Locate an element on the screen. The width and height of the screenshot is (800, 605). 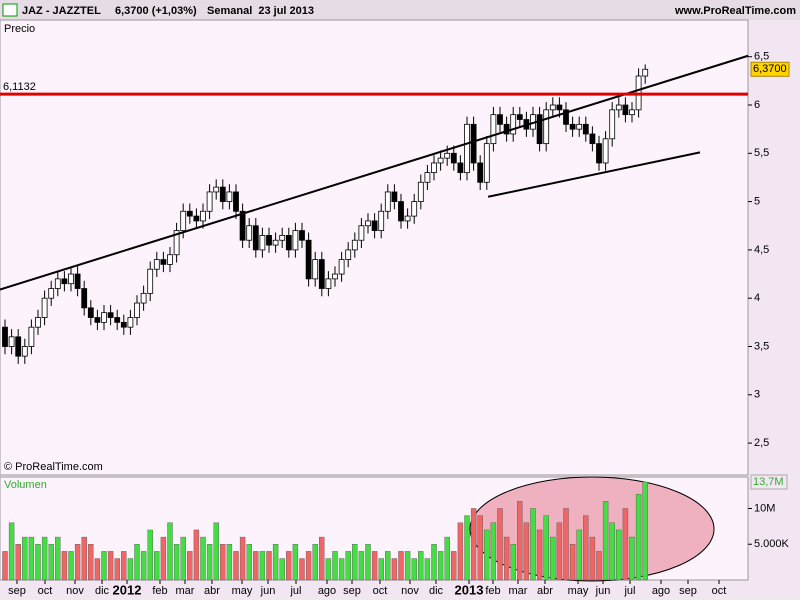
y-tick-label: 2,5 is located at coordinates (761, 443).